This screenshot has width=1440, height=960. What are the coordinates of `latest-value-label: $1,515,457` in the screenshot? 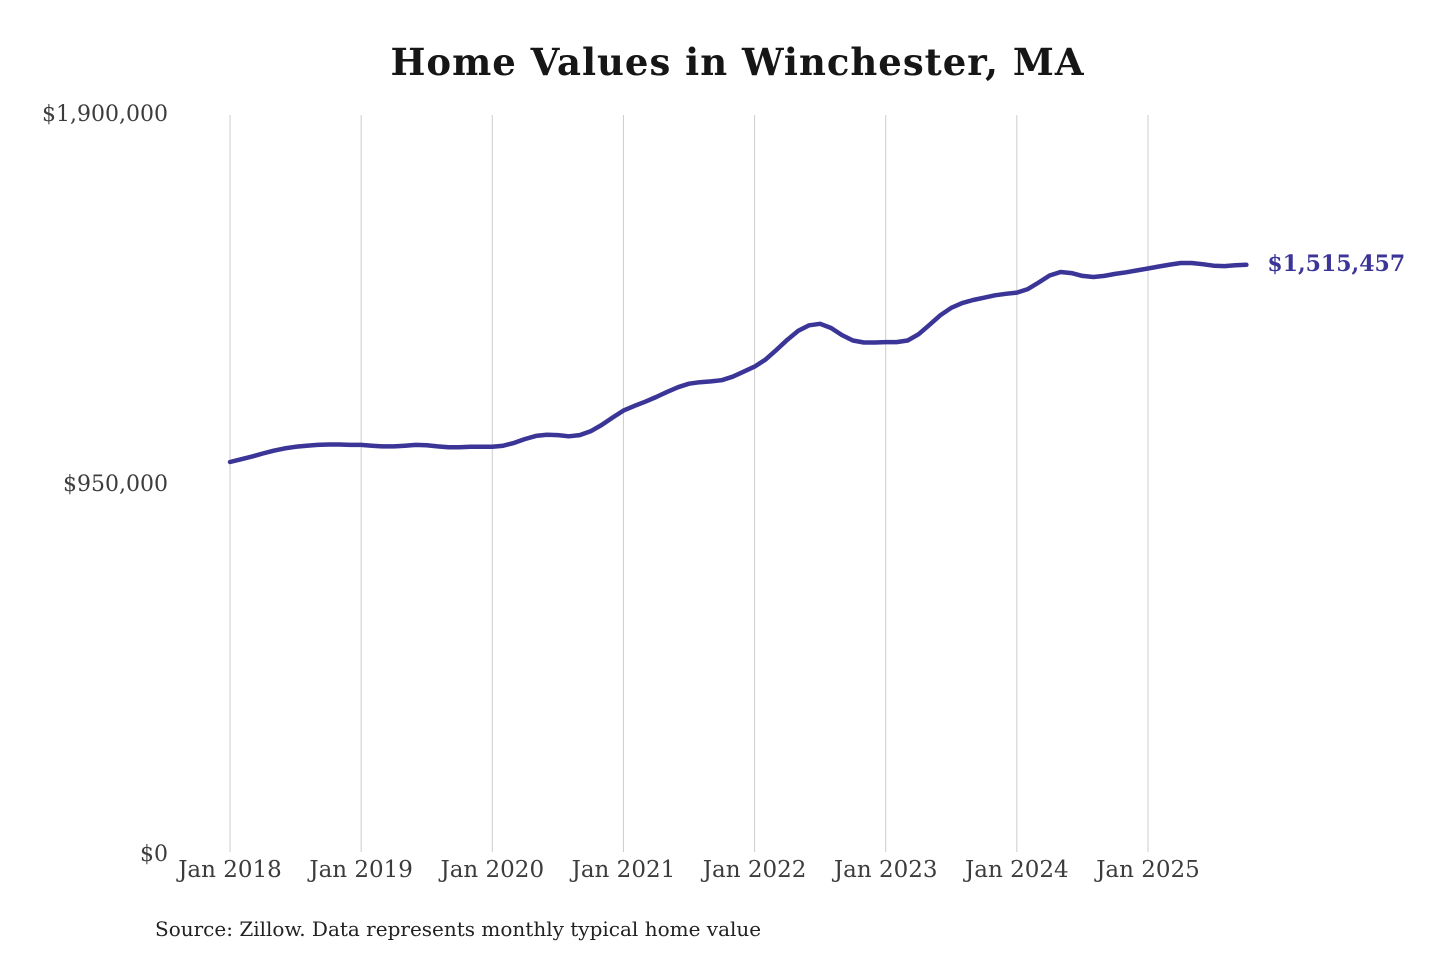 It's located at (1336, 263).